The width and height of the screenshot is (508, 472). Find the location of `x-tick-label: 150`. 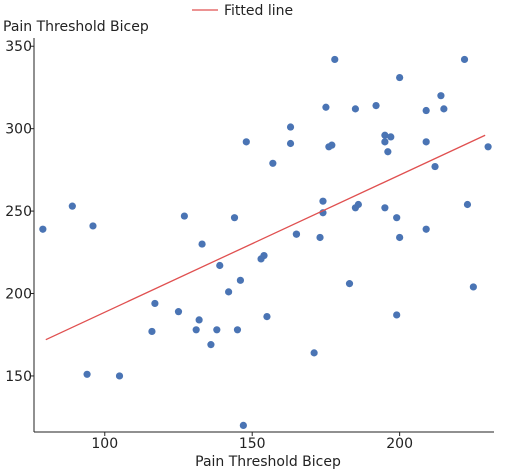

x-tick-label: 150 is located at coordinates (252, 444).